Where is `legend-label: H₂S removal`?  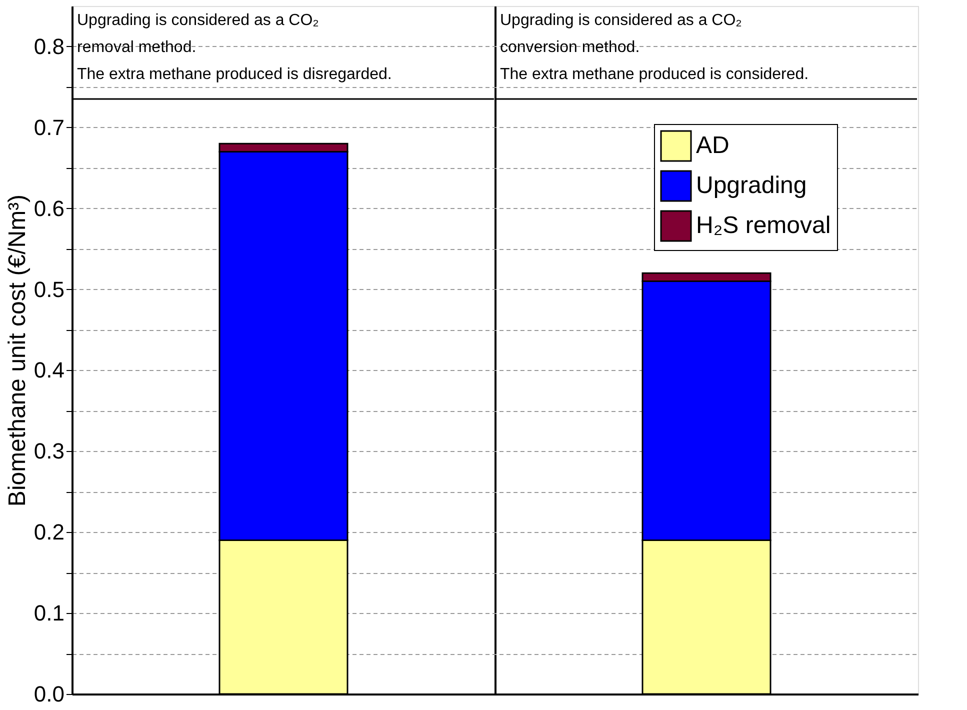
legend-label: H₂S removal is located at coordinates (763, 225).